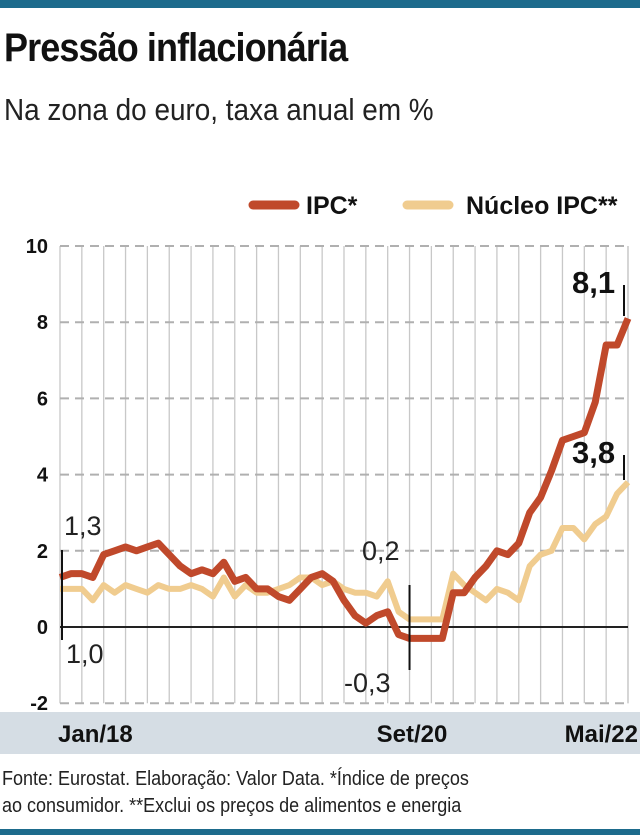 This screenshot has height=835, width=640. What do you see at coordinates (320, 832) in the screenshot?
I see `bottom-border` at bounding box center [320, 832].